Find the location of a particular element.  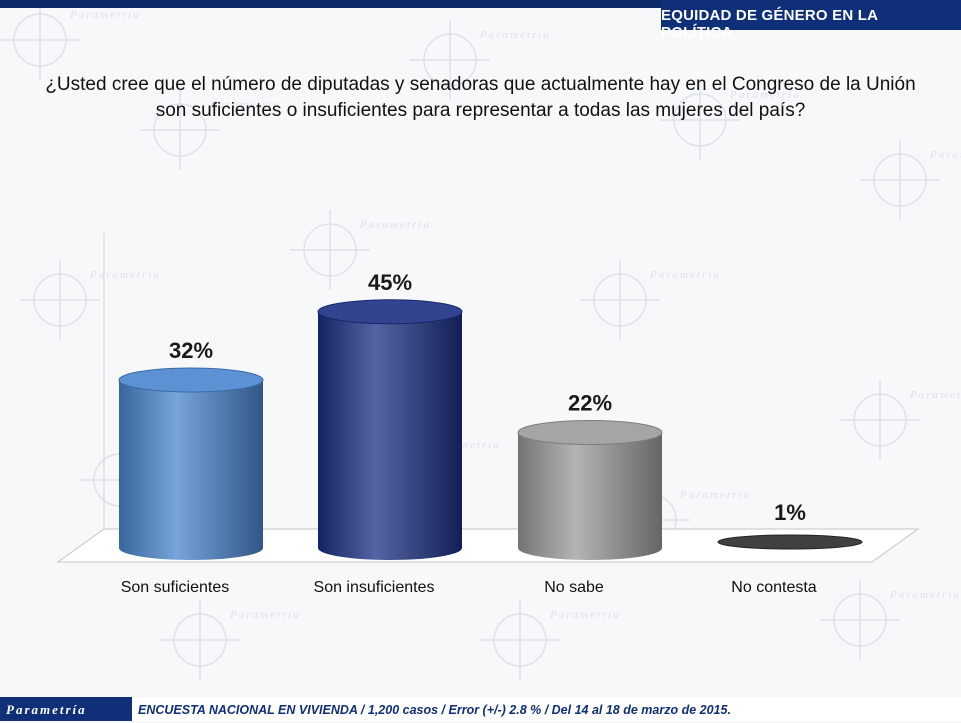

data-label: 32% is located at coordinates (191, 350).